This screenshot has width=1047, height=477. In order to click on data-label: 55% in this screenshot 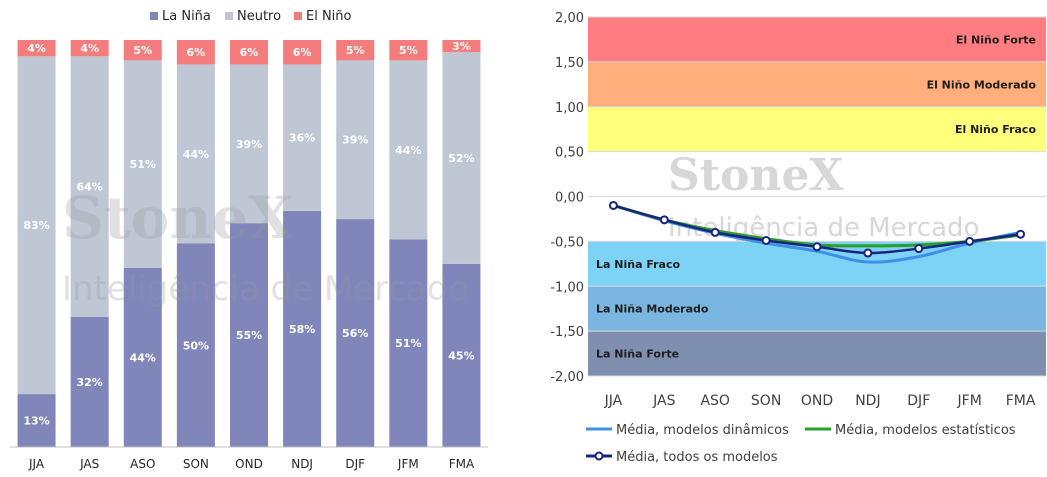, I will do `click(249, 335)`.